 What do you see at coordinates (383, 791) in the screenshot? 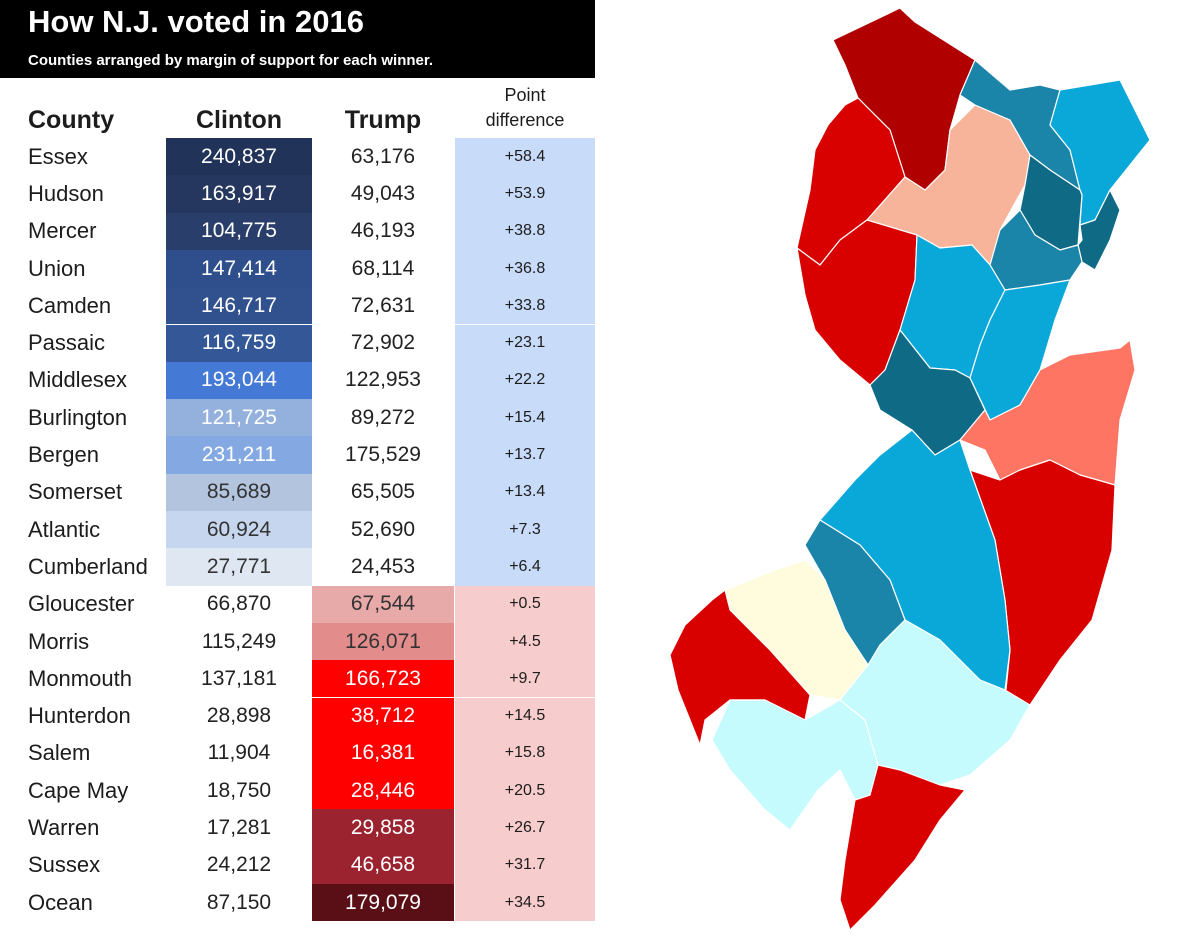
I see `trump-votes: 28,446` at bounding box center [383, 791].